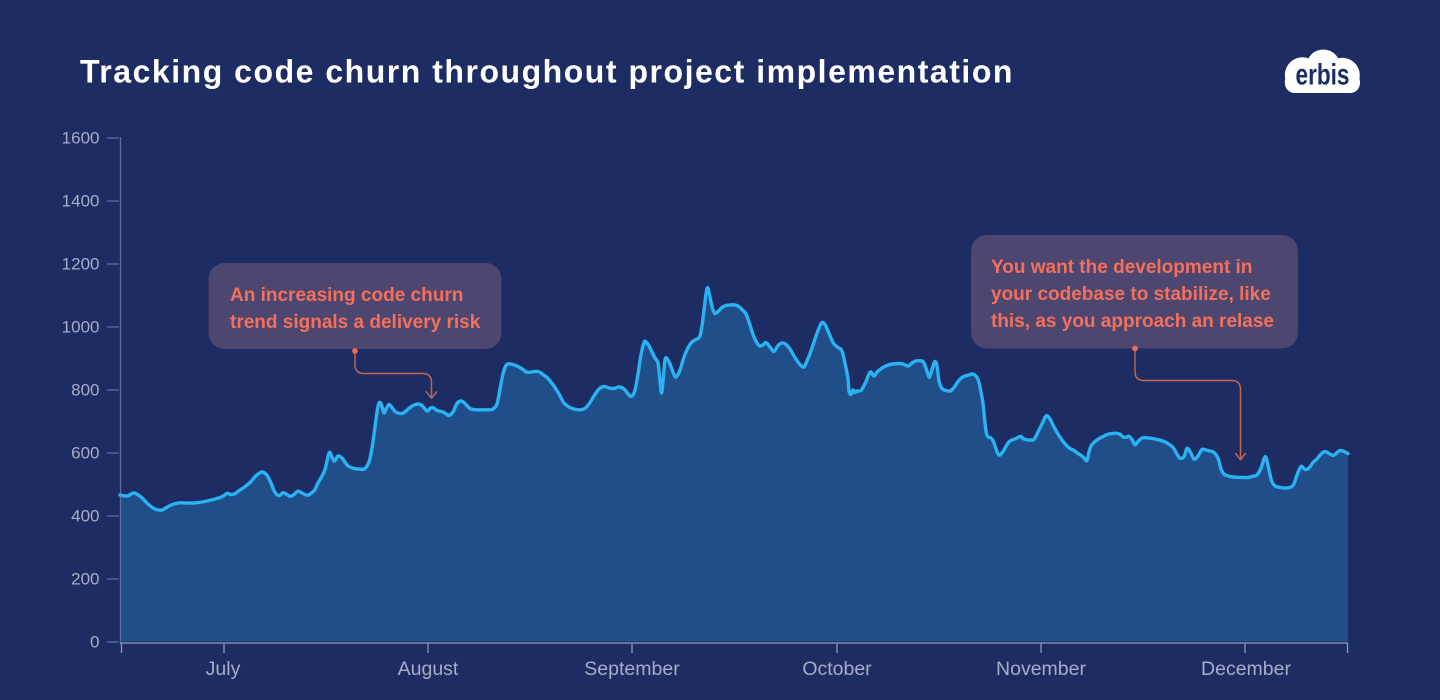 This screenshot has width=1440, height=700. Describe the element at coordinates (1121, 267) in the screenshot. I see `svg-text: You want the development in` at that location.